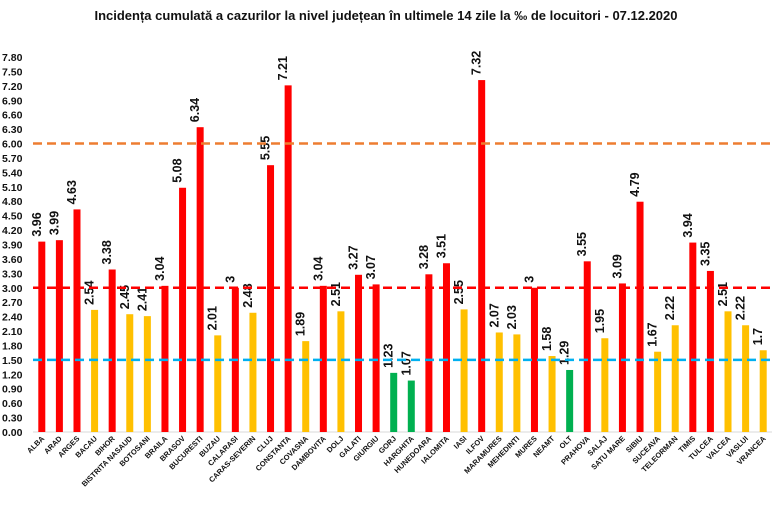  Describe the element at coordinates (72, 192) in the screenshot. I see `data-label: 4.63` at that location.